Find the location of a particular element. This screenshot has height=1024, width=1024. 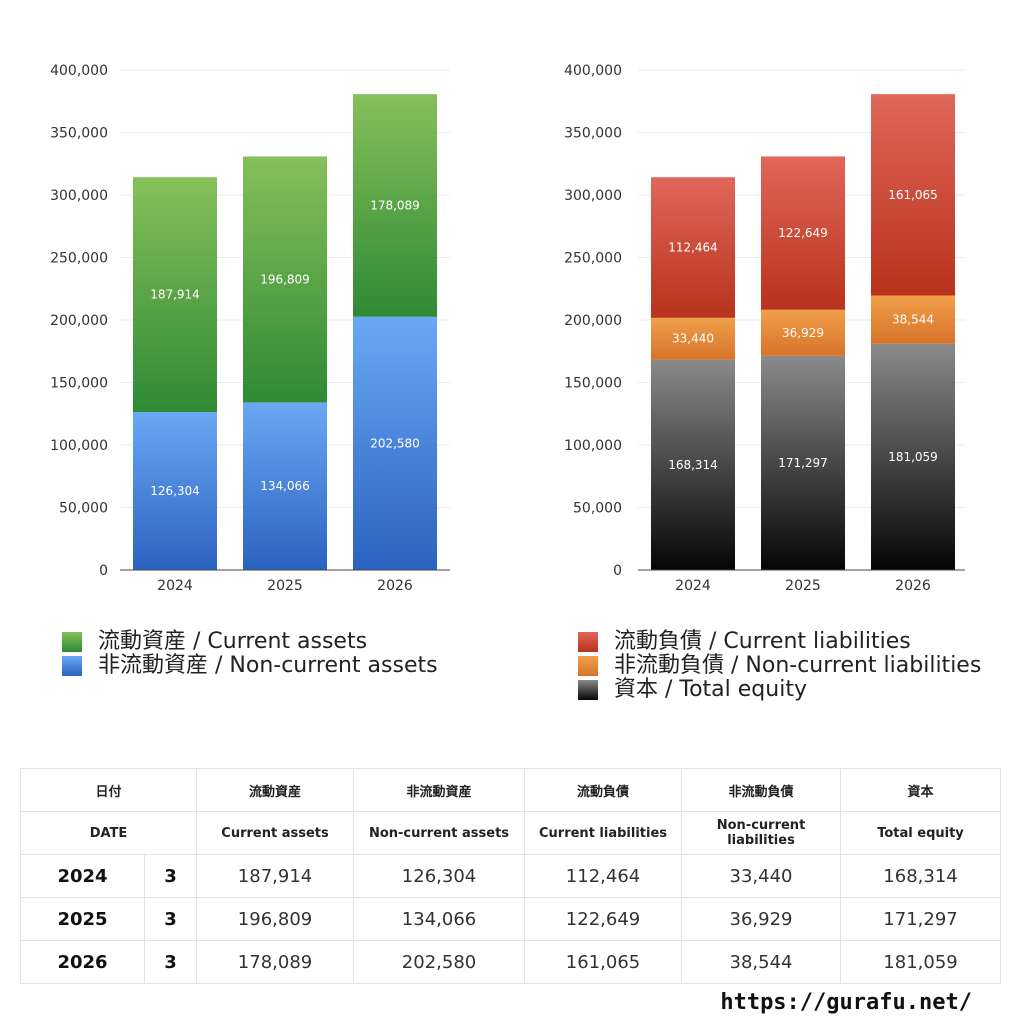

y-tick-label: 250,000 is located at coordinates (79, 259).